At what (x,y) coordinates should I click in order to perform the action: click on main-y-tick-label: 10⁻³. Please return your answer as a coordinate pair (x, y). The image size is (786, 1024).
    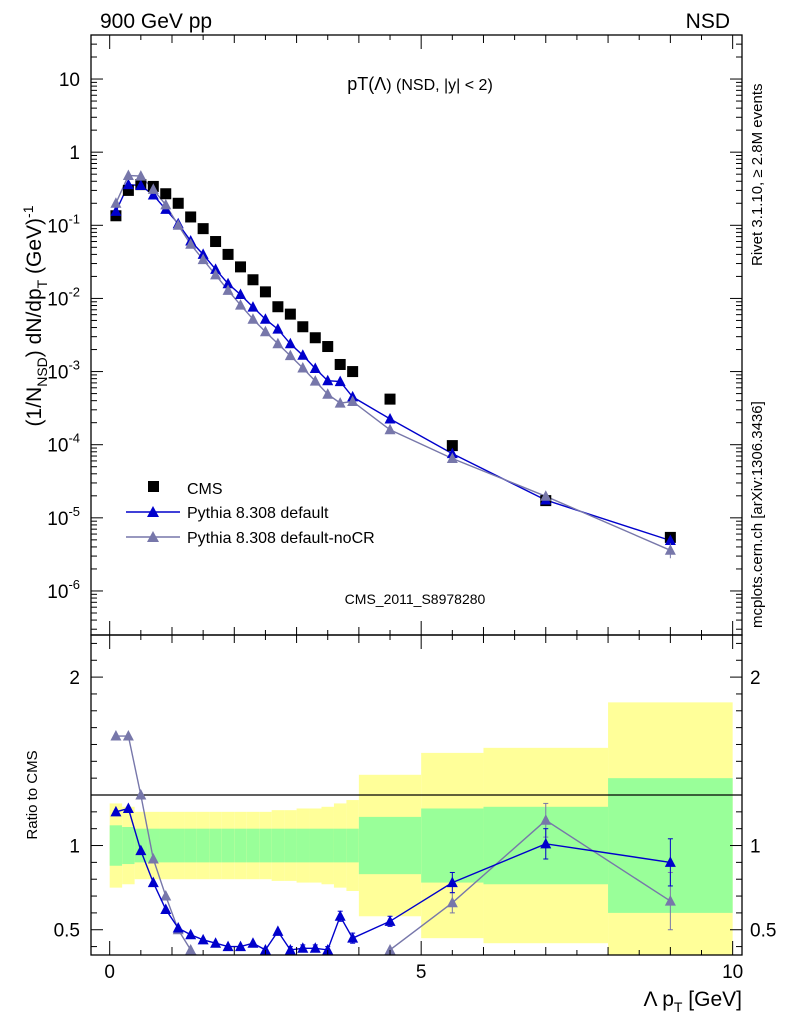
    Looking at the image, I should click on (63, 371).